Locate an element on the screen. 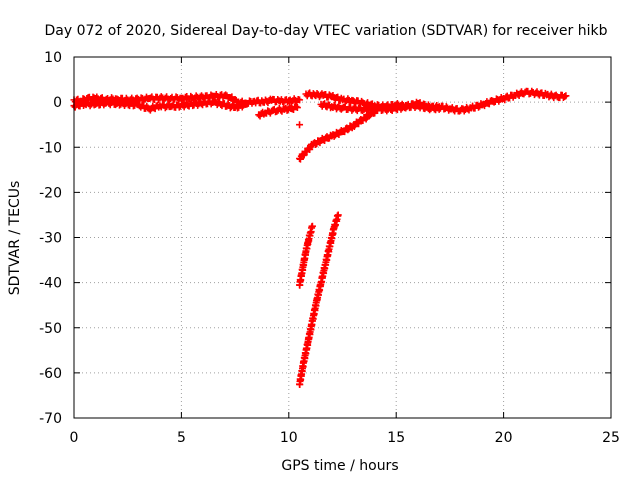 The width and height of the screenshot is (640, 480). y-tick-label: -10 is located at coordinates (50, 148).